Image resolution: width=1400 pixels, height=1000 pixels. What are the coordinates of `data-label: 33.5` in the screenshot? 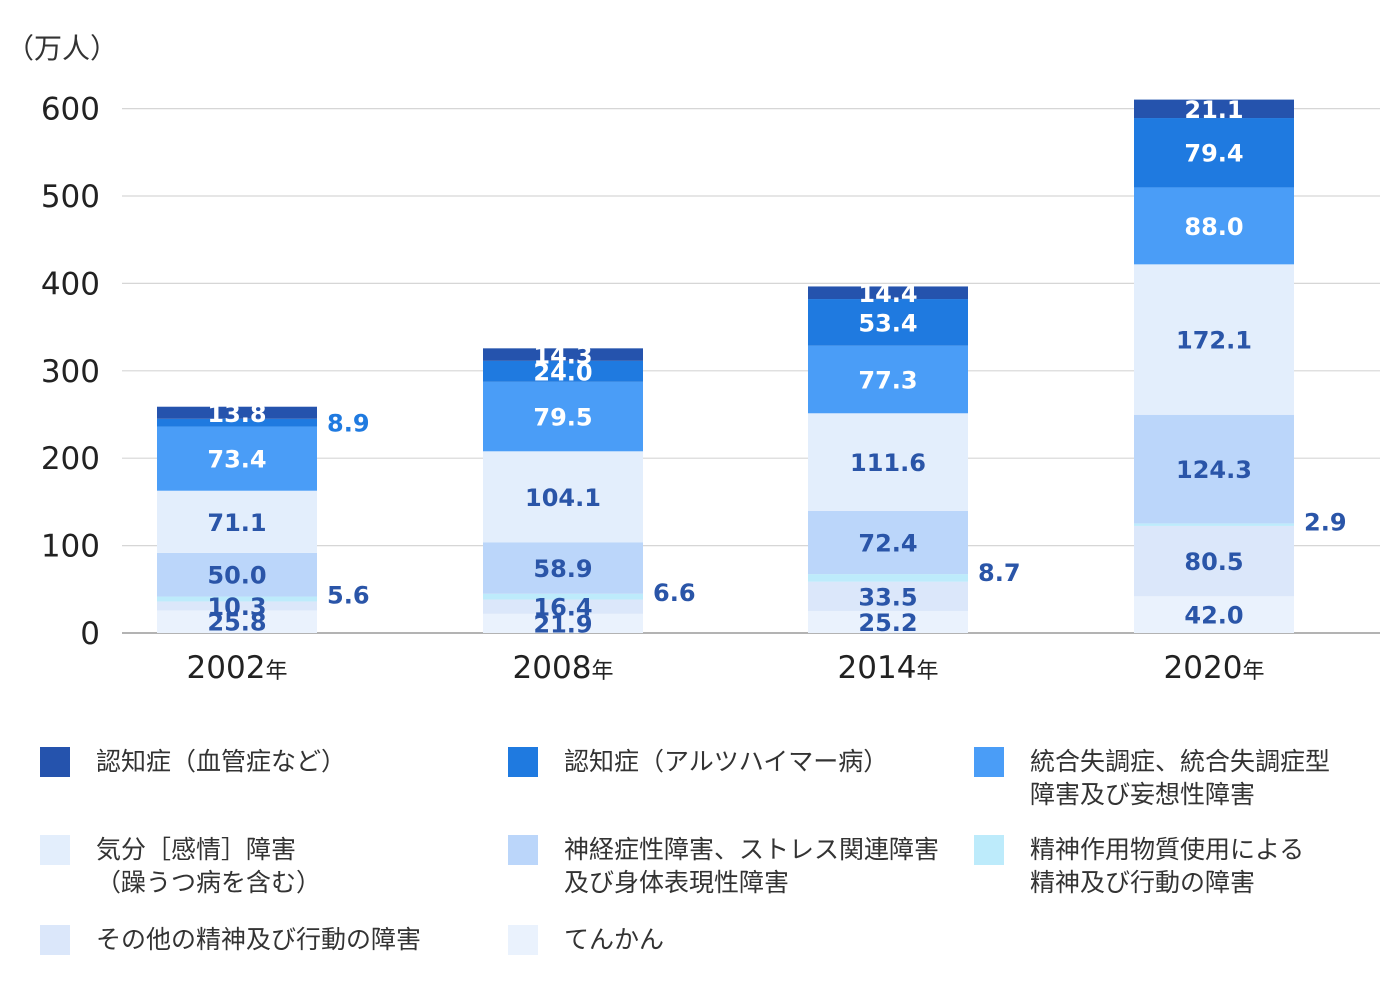 It's located at (887, 597).